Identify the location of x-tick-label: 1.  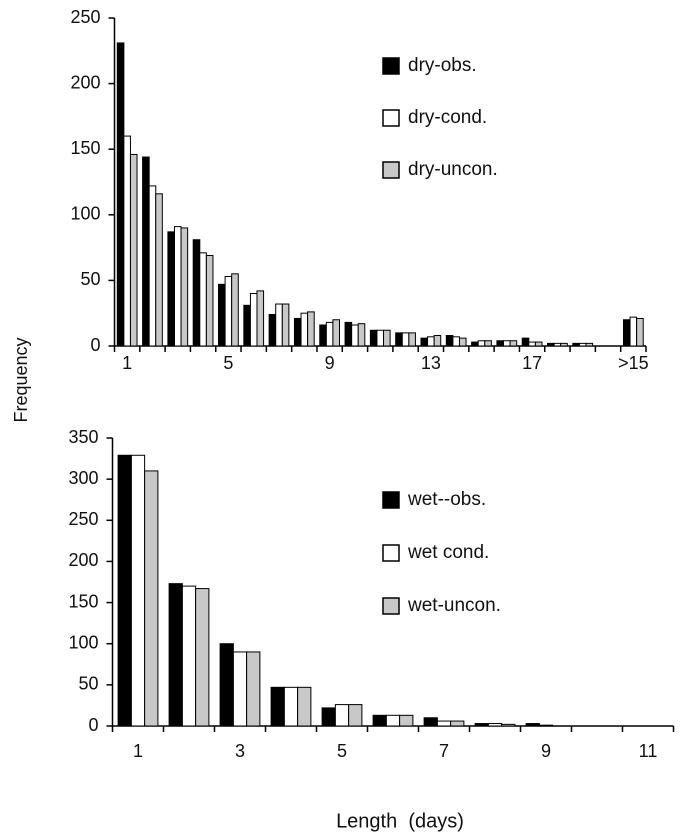
(127, 363).